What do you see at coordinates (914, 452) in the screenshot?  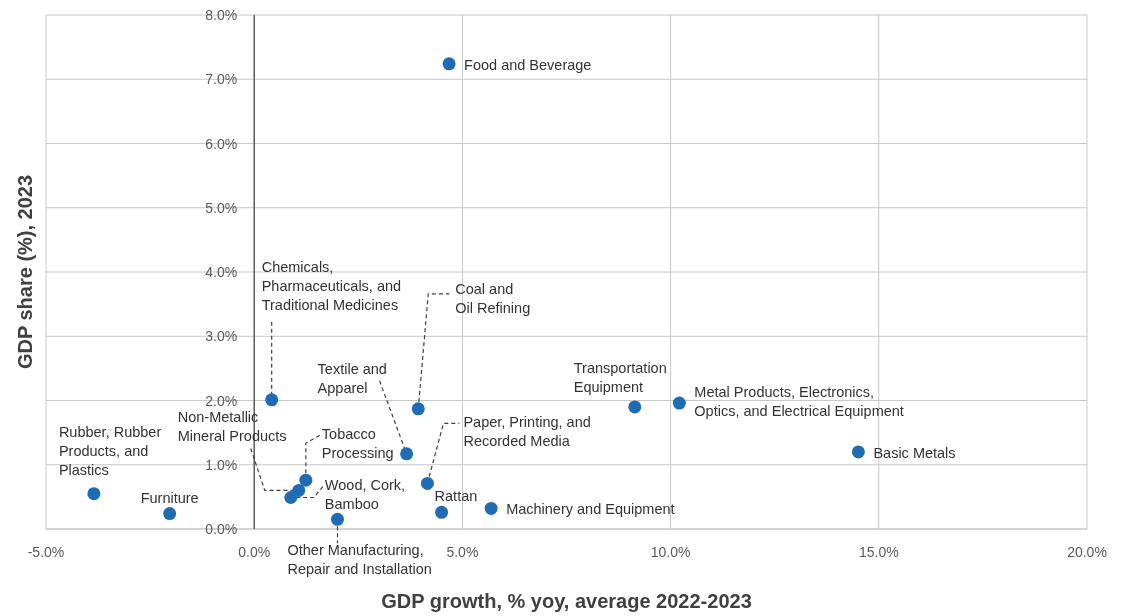 I see `annotation: Basic Metals` at bounding box center [914, 452].